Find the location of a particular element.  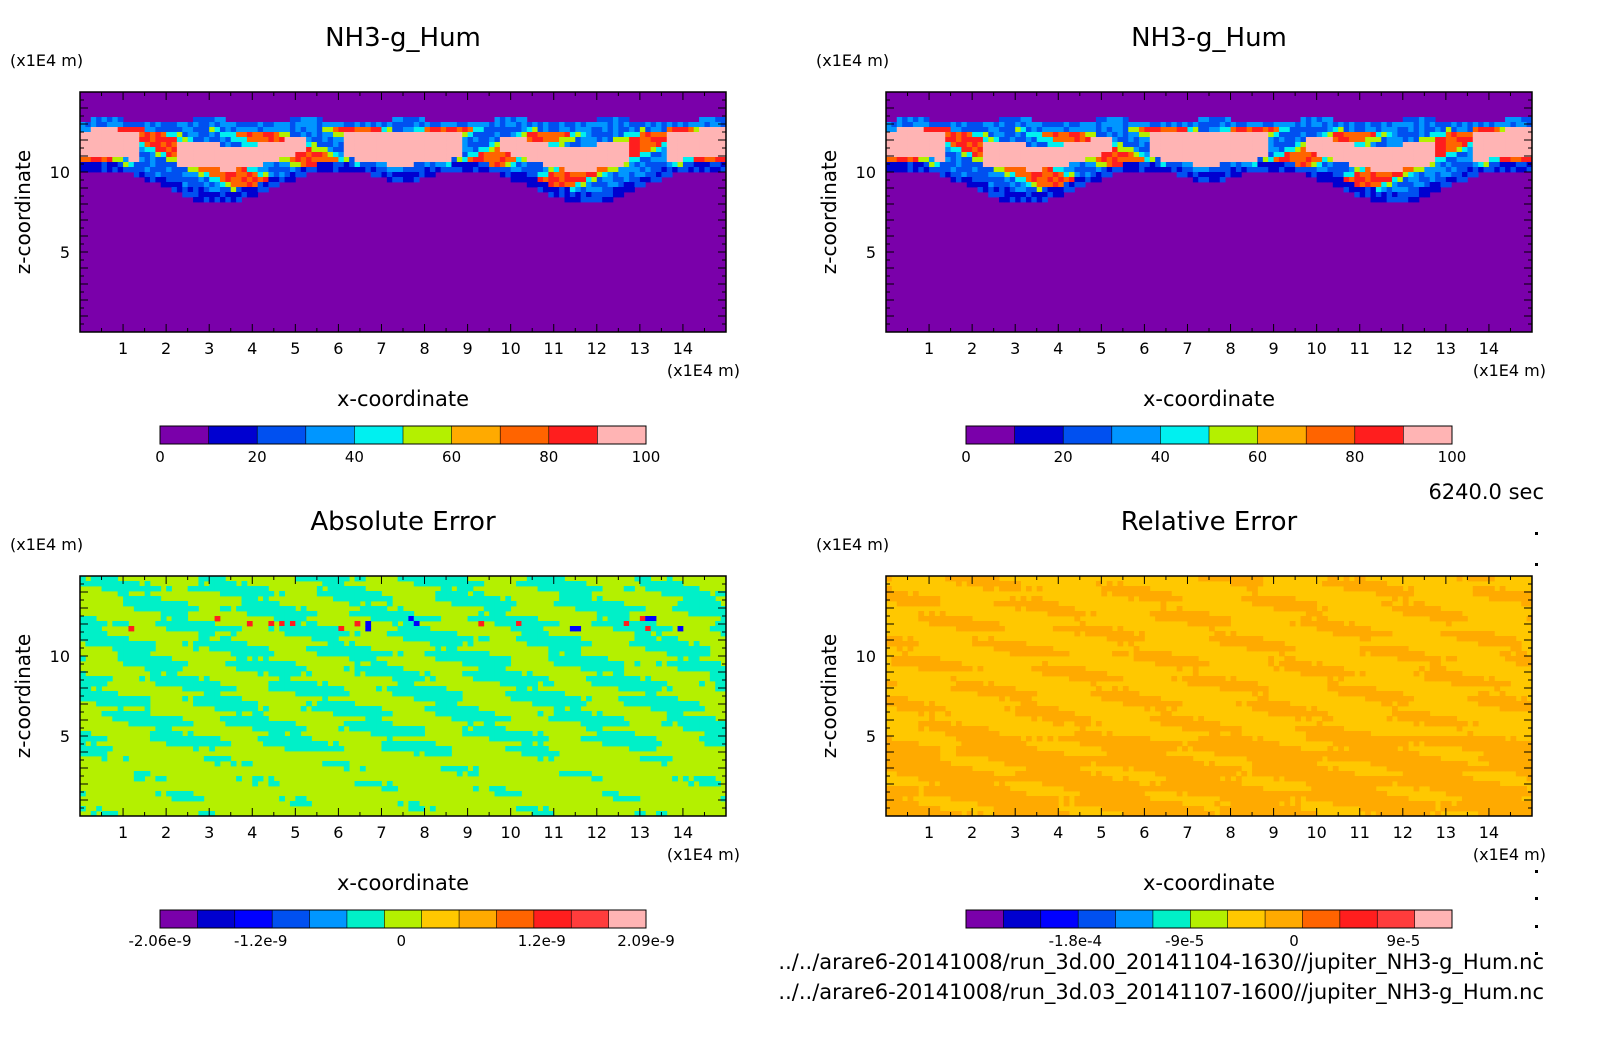

colorbar-segment is located at coordinates (427, 435).